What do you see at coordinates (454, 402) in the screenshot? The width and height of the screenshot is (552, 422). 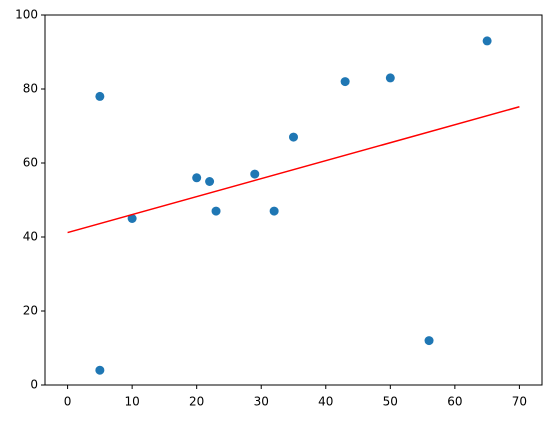 I see `x-tick-label: 60` at bounding box center [454, 402].